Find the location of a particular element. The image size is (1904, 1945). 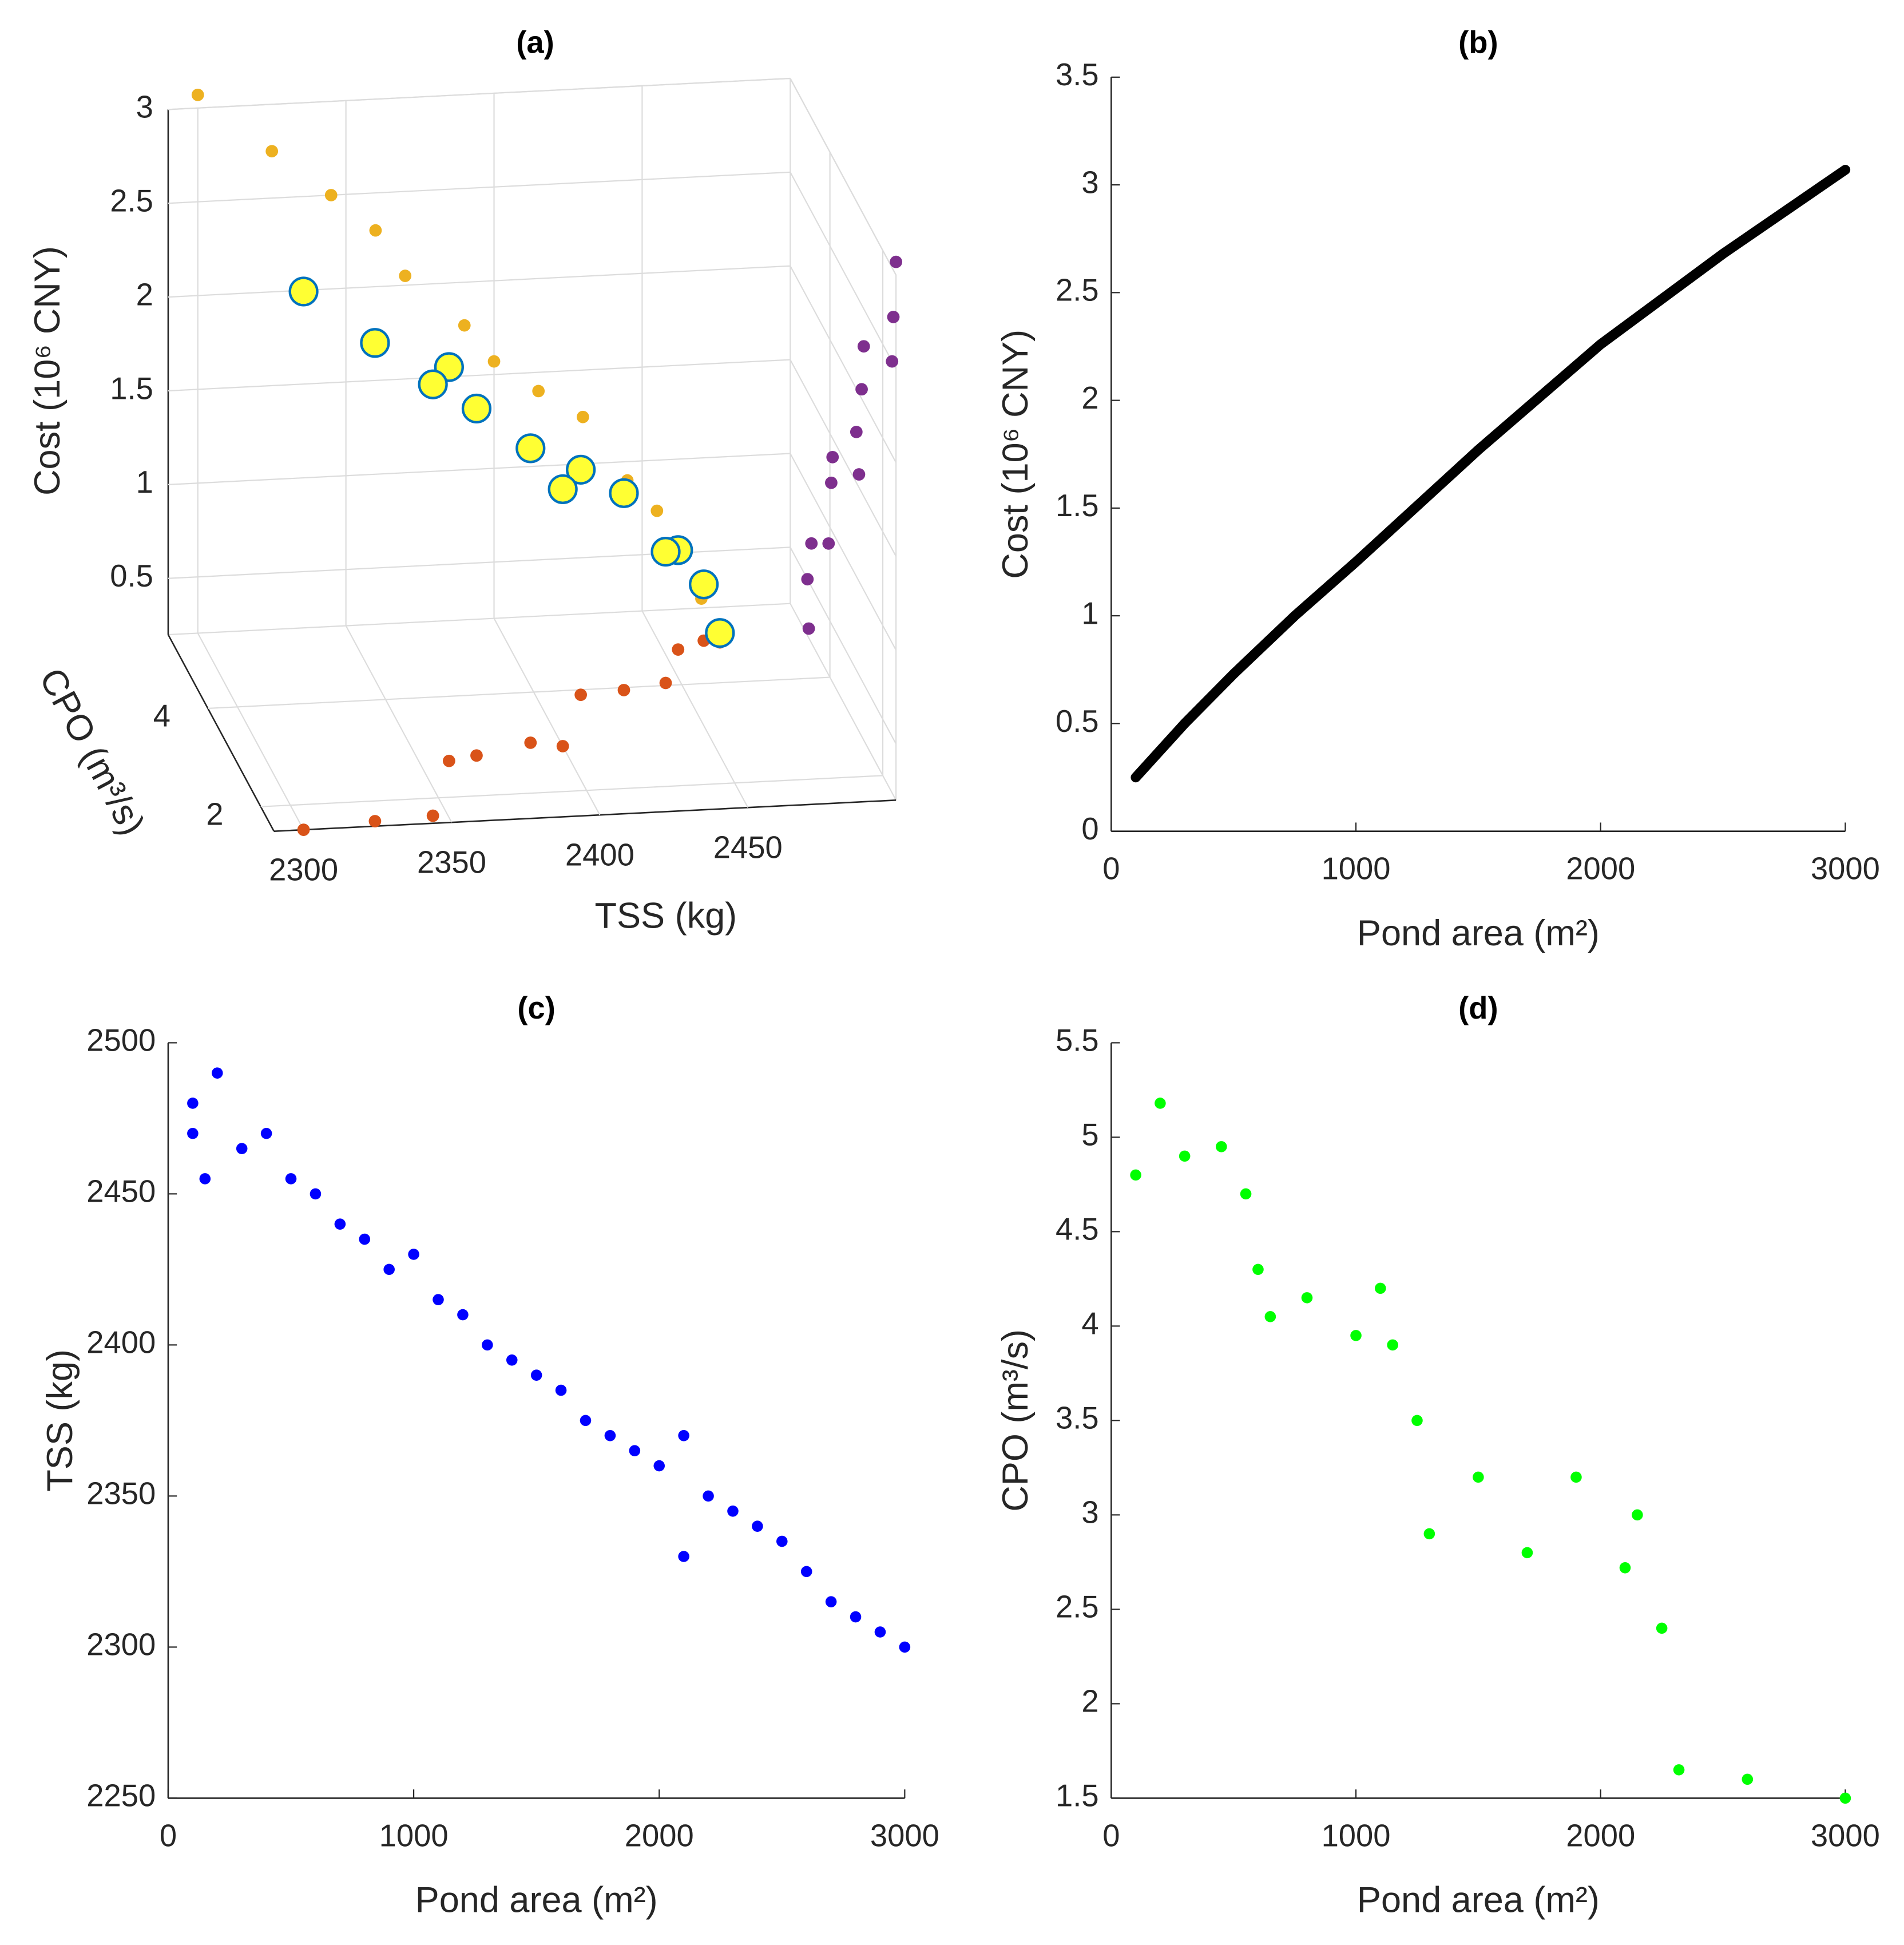

z-tick-label: 2.5 is located at coordinates (131, 201).